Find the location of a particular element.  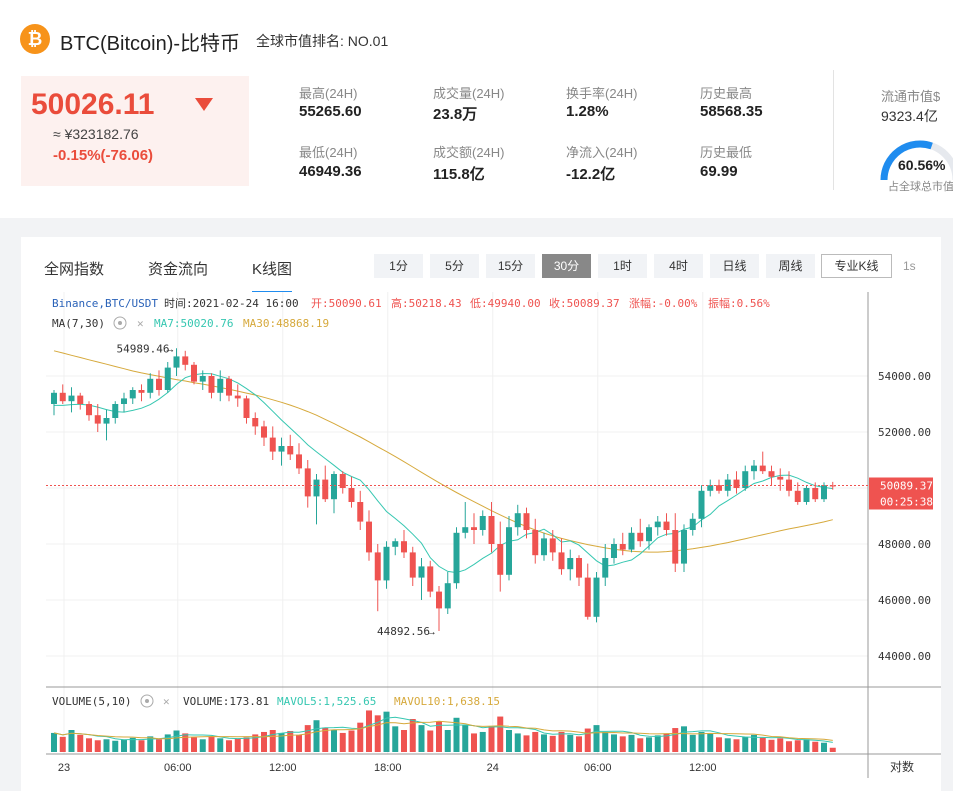

y-tick: 48000.00 is located at coordinates (904, 544).